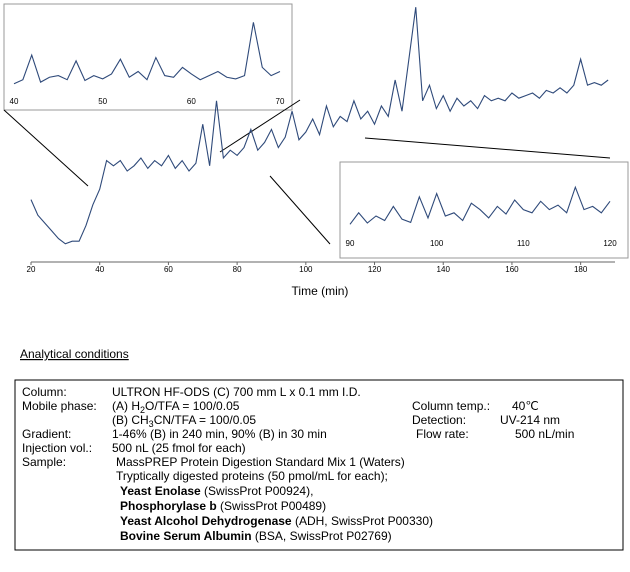 Image resolution: width=630 pixels, height=572 pixels. I want to click on label: Flow rate:, so click(442, 434).